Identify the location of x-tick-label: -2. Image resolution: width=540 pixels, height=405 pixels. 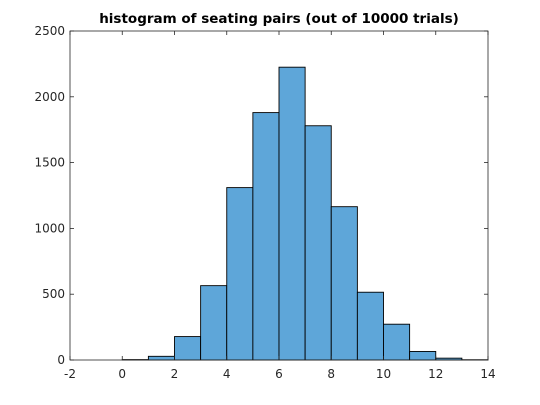
(70, 374).